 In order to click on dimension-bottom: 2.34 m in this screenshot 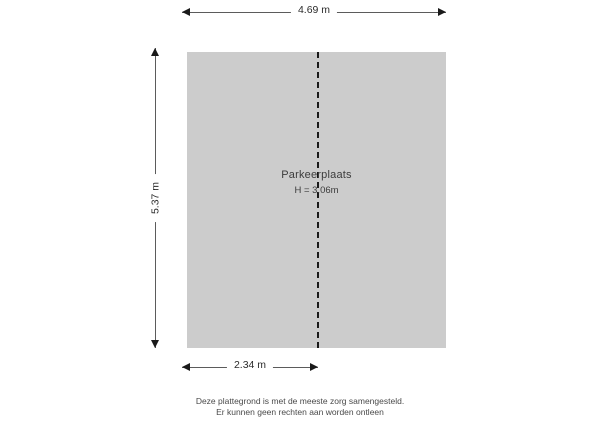, I will do `click(250, 366)`.